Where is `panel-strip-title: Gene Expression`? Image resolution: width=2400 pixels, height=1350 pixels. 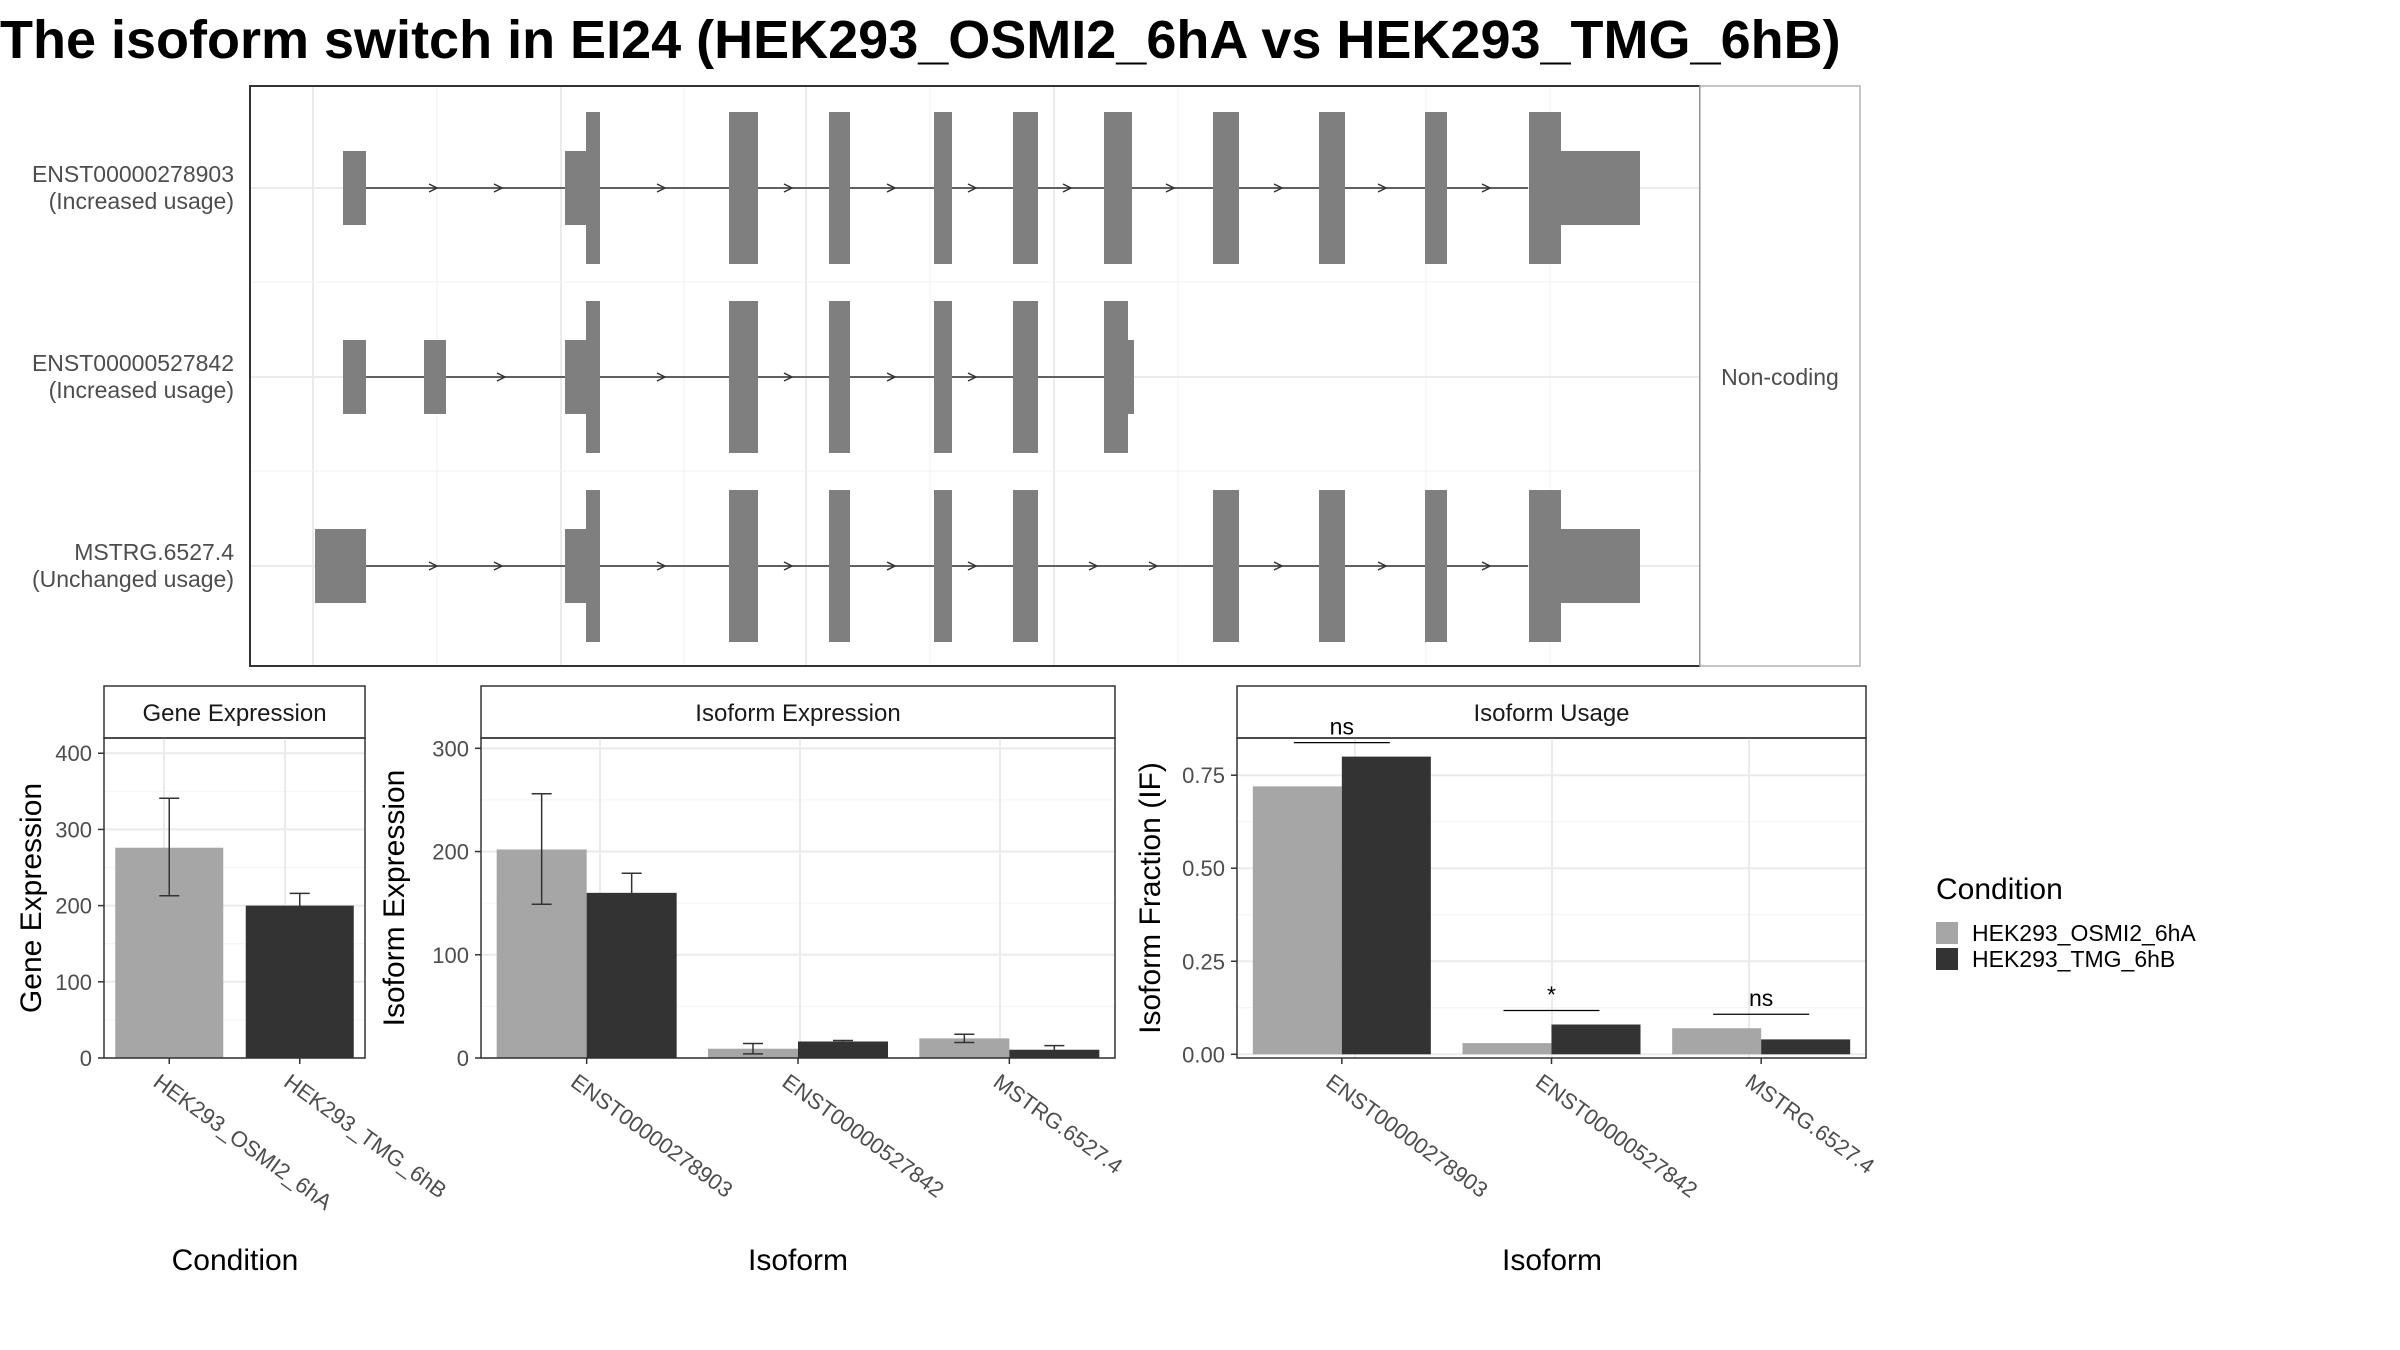 panel-strip-title: Gene Expression is located at coordinates (234, 713).